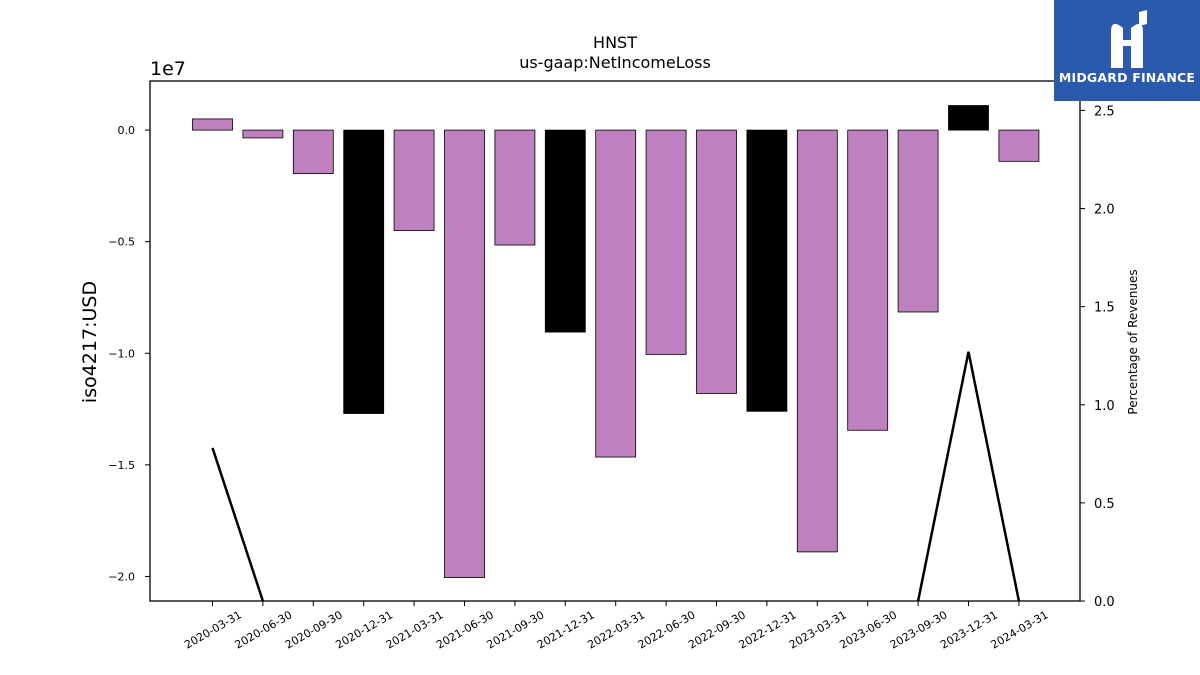 The image size is (1200, 675). Describe the element at coordinates (1104, 504) in the screenshot. I see `y2-tick-label: 0.5` at that location.